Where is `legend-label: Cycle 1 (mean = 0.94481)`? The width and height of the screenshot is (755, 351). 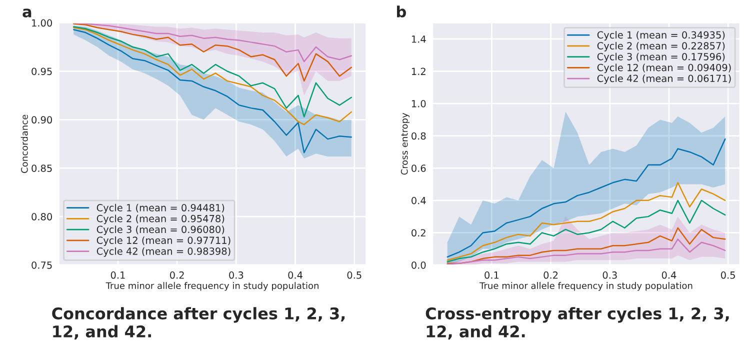
legend-label: Cycle 1 (mean = 0.94481) is located at coordinates (160, 209).